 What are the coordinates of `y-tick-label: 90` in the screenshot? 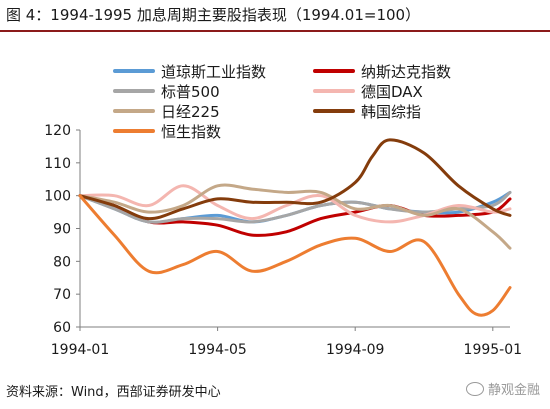 It's located at (62, 230).